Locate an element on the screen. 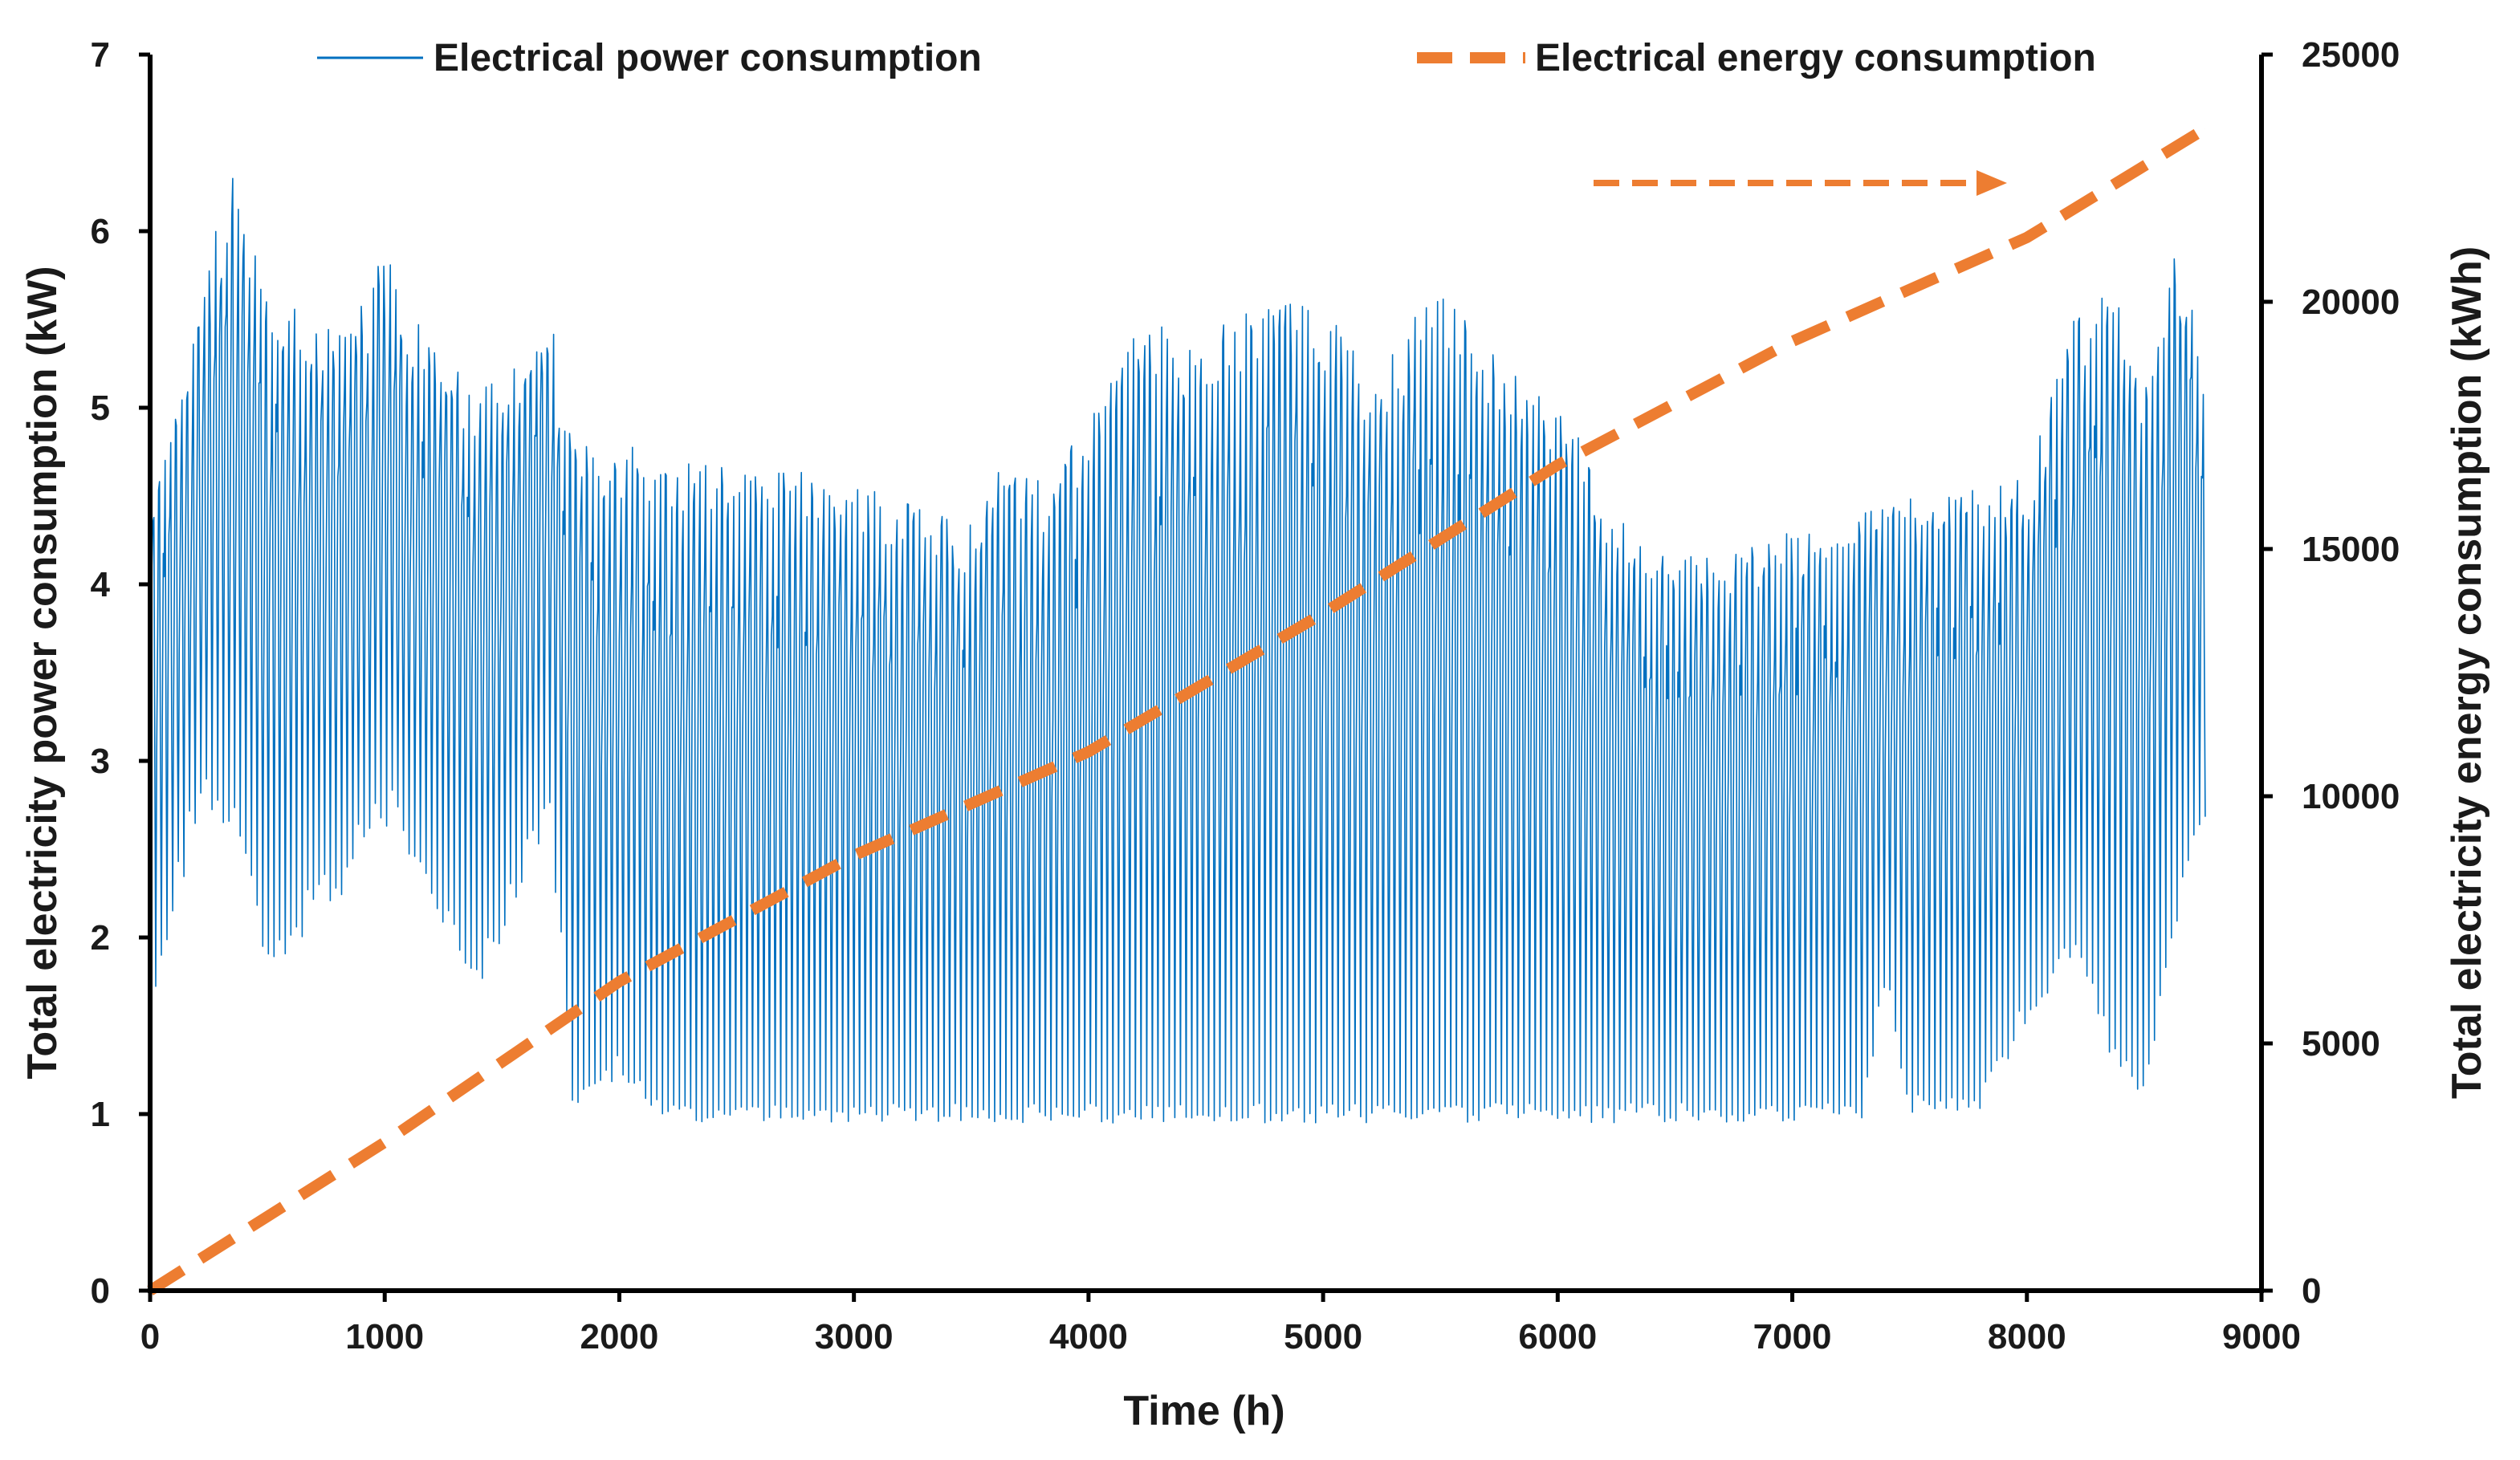 This screenshot has width=2520, height=1460. y-left-ticks: 0 1 2 3 4 5 6 7 is located at coordinates (120, 673).